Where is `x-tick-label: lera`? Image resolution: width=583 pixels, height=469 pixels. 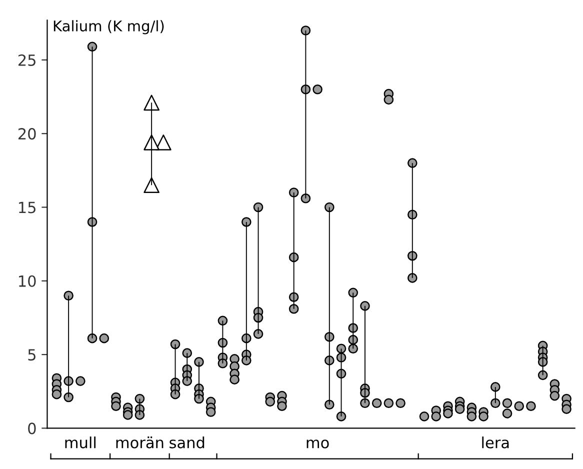 x-tick-label: lera is located at coordinates (495, 442).